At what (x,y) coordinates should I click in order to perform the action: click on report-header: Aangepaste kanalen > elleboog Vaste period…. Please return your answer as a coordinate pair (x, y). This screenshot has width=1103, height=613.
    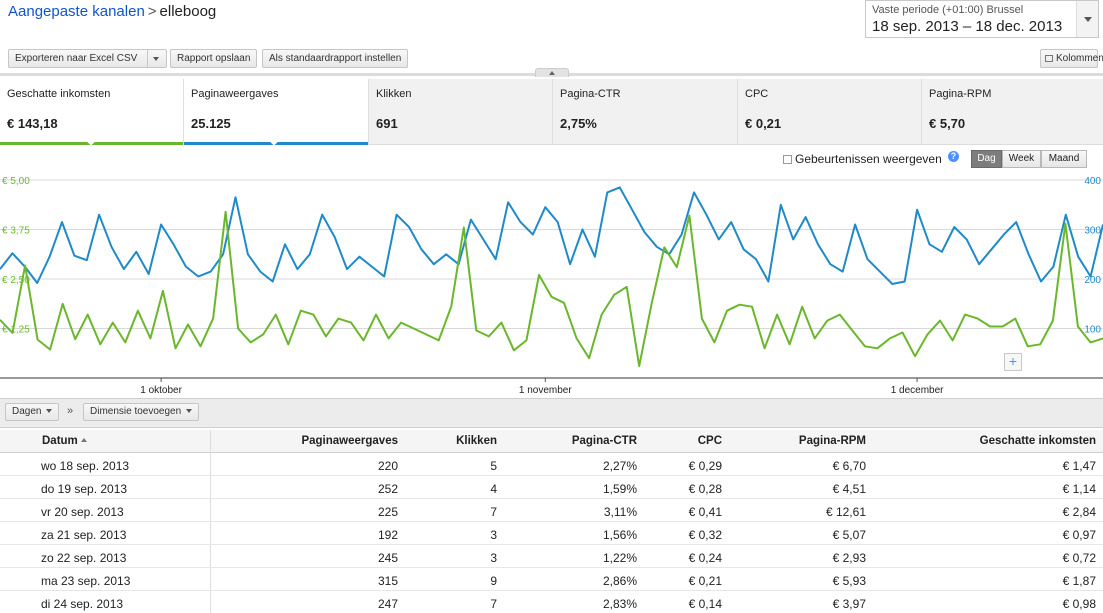
    Looking at the image, I should click on (551, 22).